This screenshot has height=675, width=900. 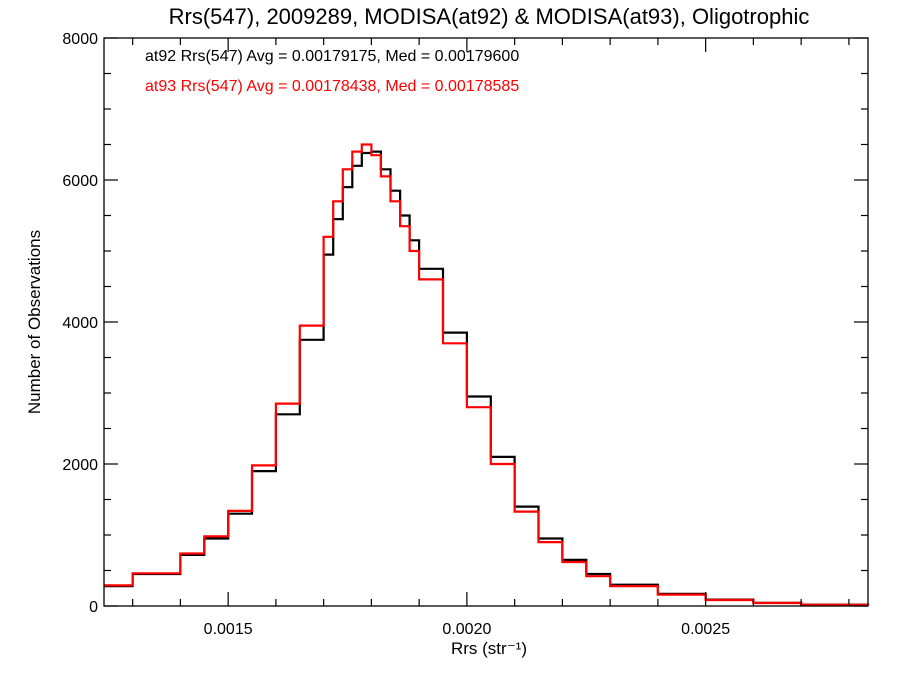 I want to click on x-tick-label: 0.0020, so click(x=466, y=629).